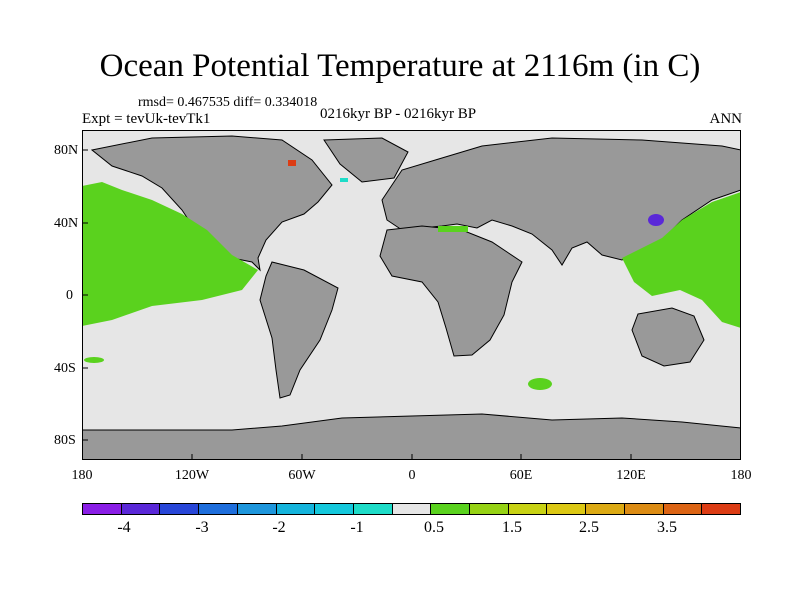 The image size is (800, 600). I want to click on anomaly-west-pacific, so click(681, 260).